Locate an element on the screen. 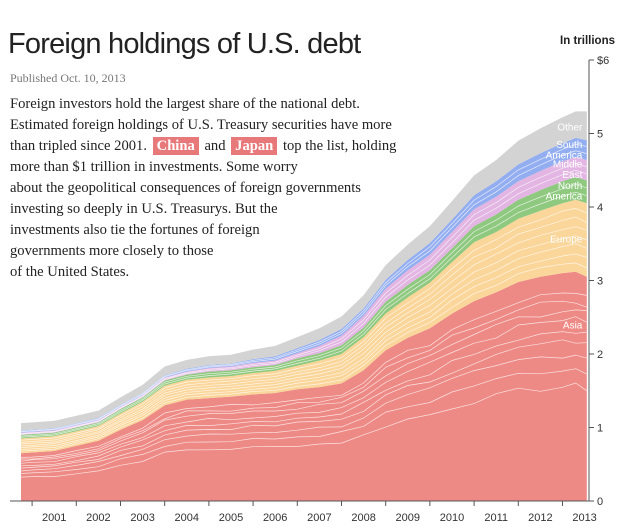  y-tick-label: $6 is located at coordinates (603, 61).